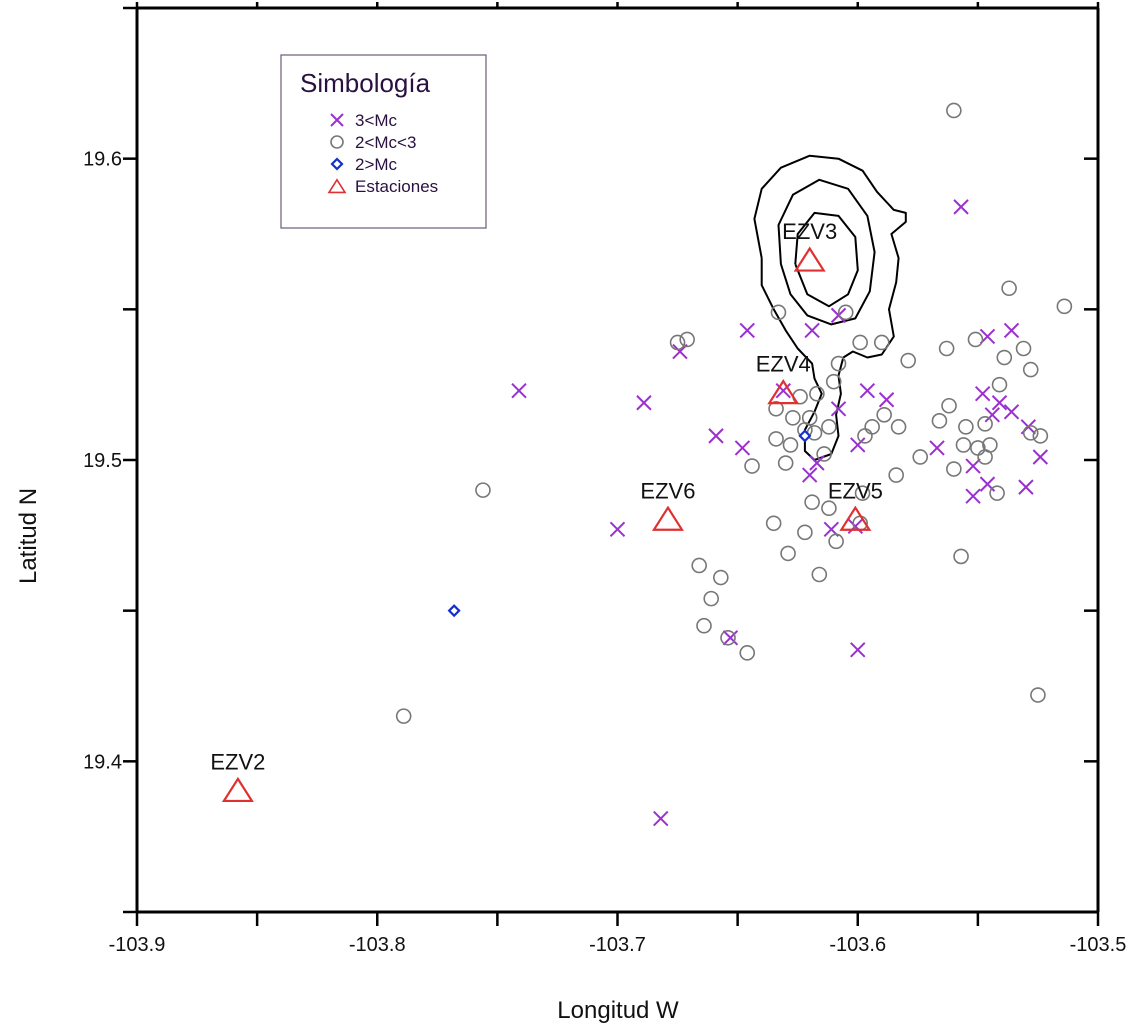 This screenshot has width=1143, height=1026. What do you see at coordinates (382, 153) in the screenshot?
I see `legend-entries: 3<Mc 2<Mc<3 2>Mc Estaciones` at bounding box center [382, 153].